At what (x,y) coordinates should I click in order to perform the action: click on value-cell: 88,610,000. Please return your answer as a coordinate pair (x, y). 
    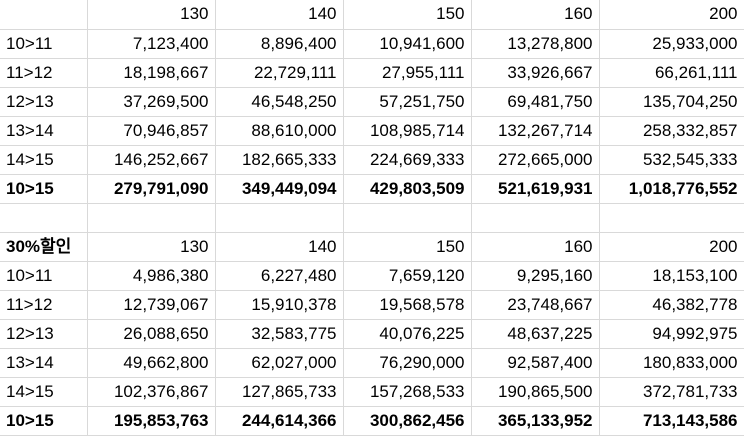
    Looking at the image, I should click on (279, 131).